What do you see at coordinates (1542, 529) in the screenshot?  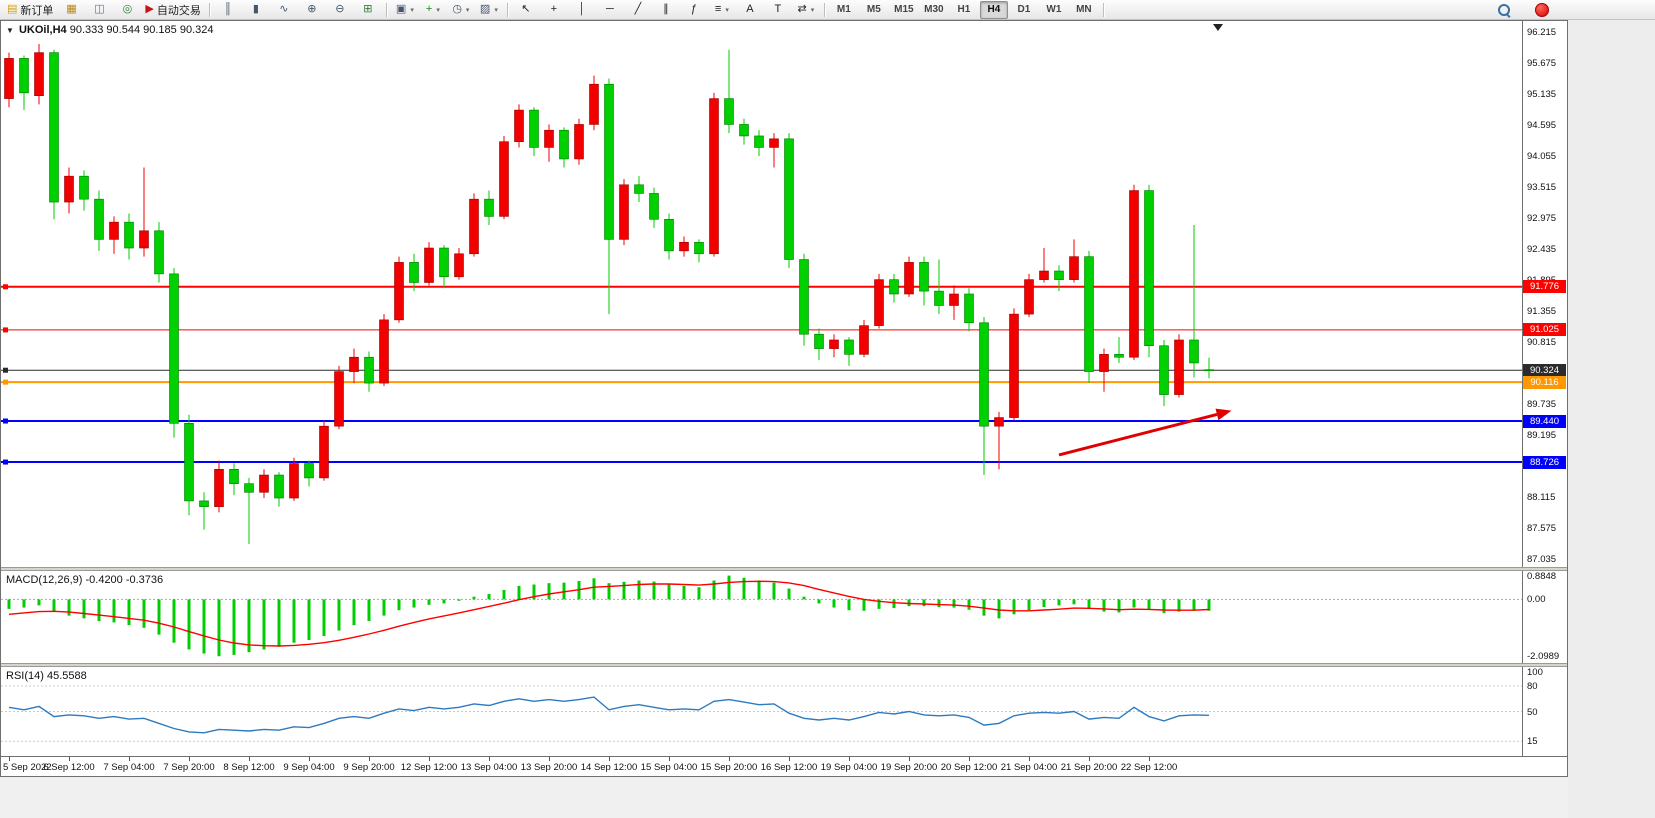 I see `price-axis-label: 87.575` at bounding box center [1542, 529].